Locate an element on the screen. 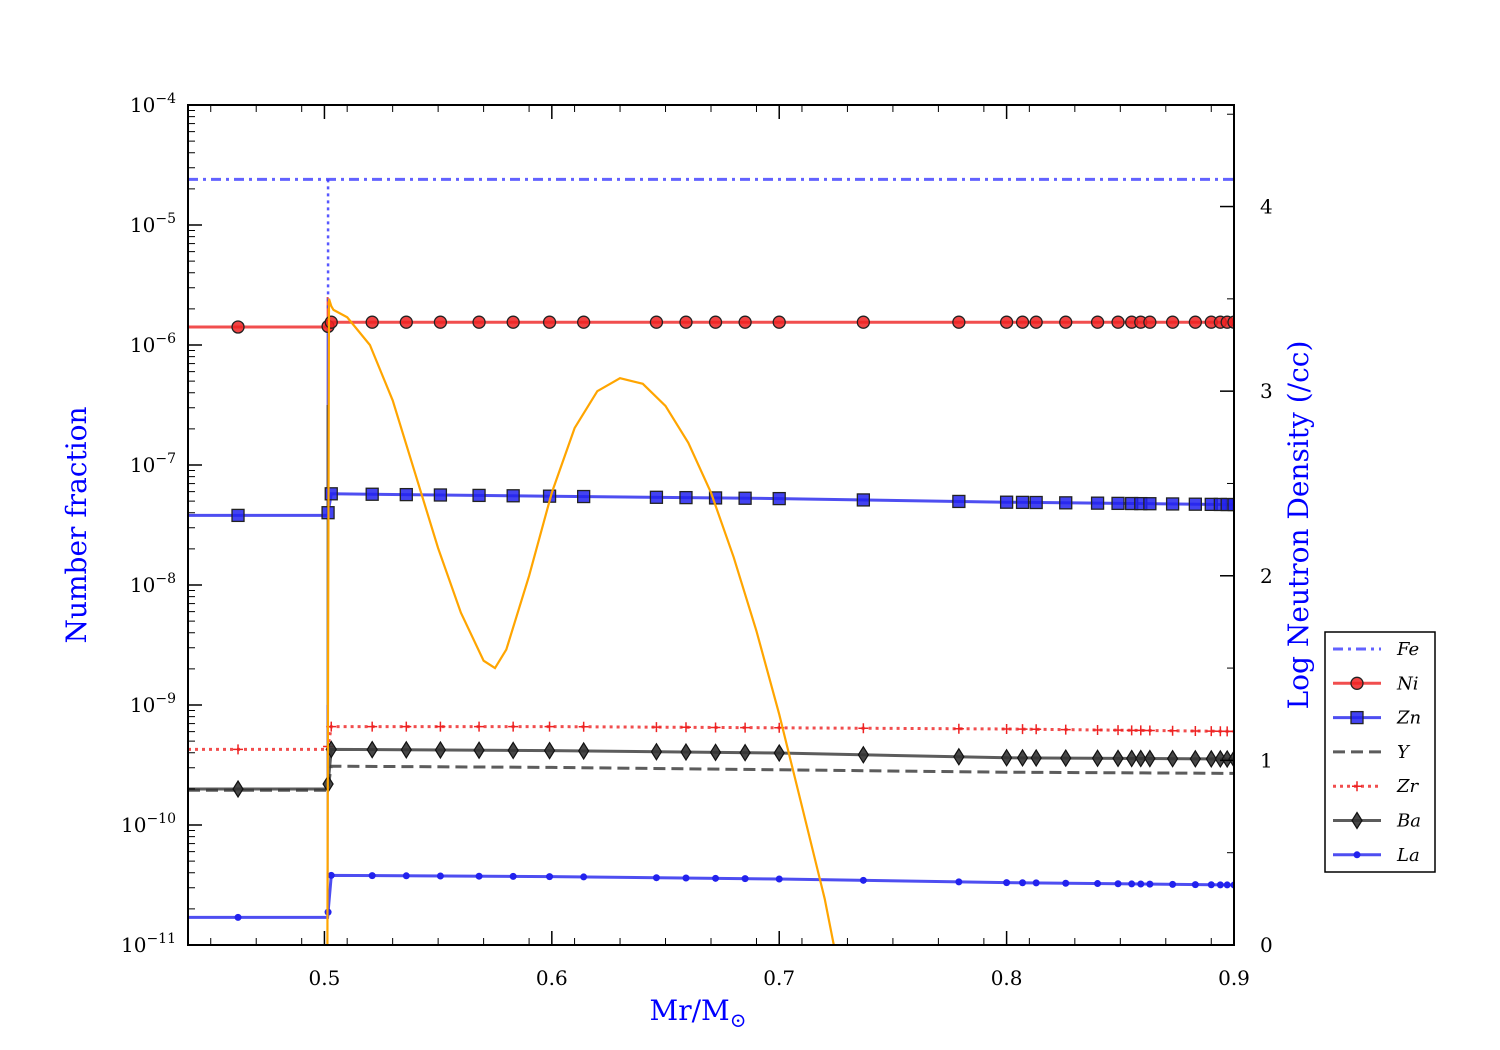 The image size is (1500, 1050). y-left-tick-exponent: −6 is located at coordinates (165, 339).